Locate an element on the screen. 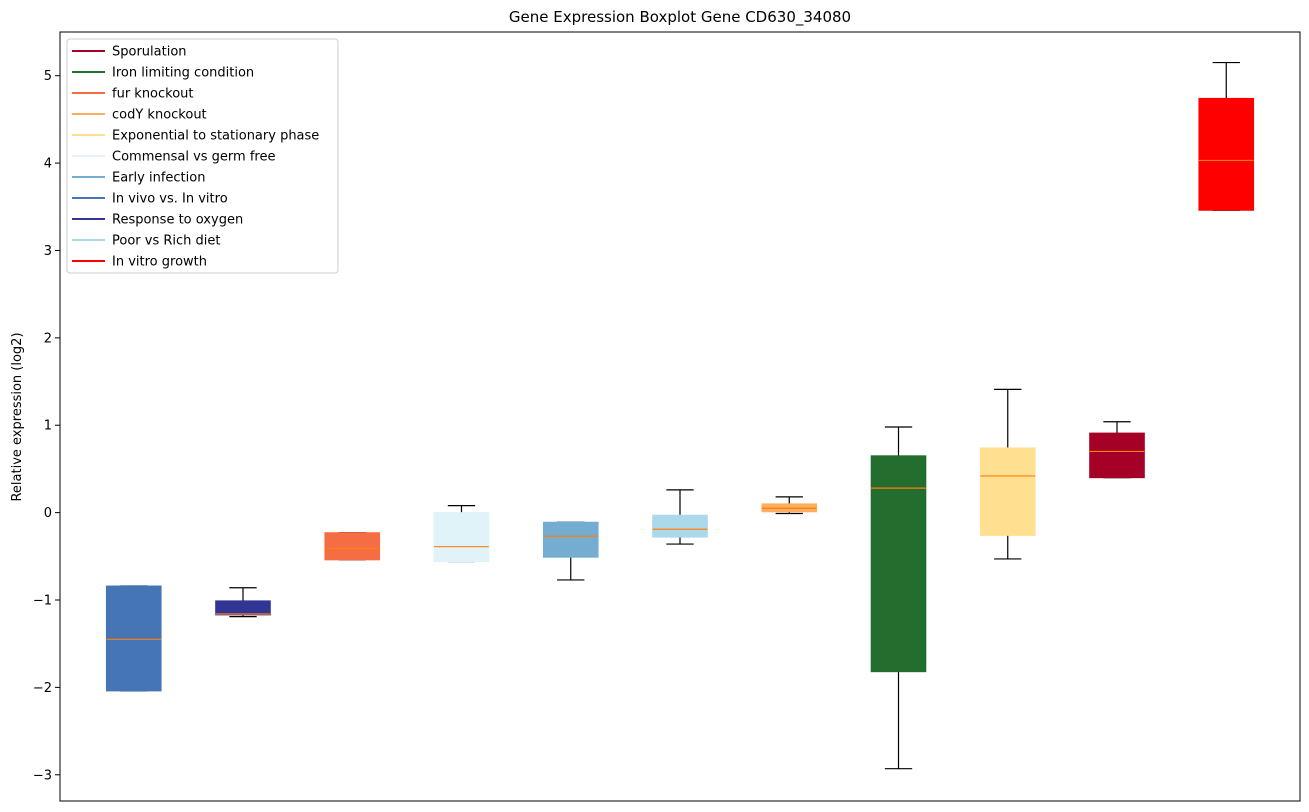  y-axis: −3 −2 −1 0 1 2 3 4 5 is located at coordinates (46, 426).